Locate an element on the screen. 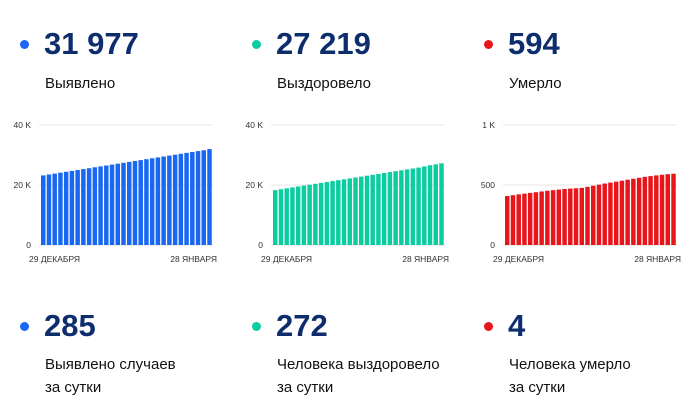 The image size is (700, 420). stat-detected-daily: 285 Выявлено случаев за сутки is located at coordinates (133, 360).